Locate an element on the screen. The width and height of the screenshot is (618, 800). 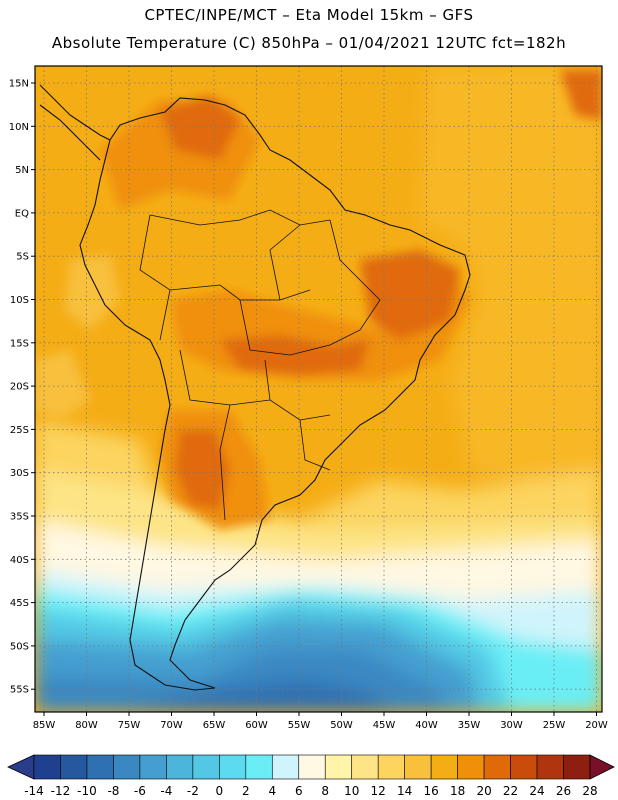
colorbar-label: 14 is located at coordinates (404, 791).